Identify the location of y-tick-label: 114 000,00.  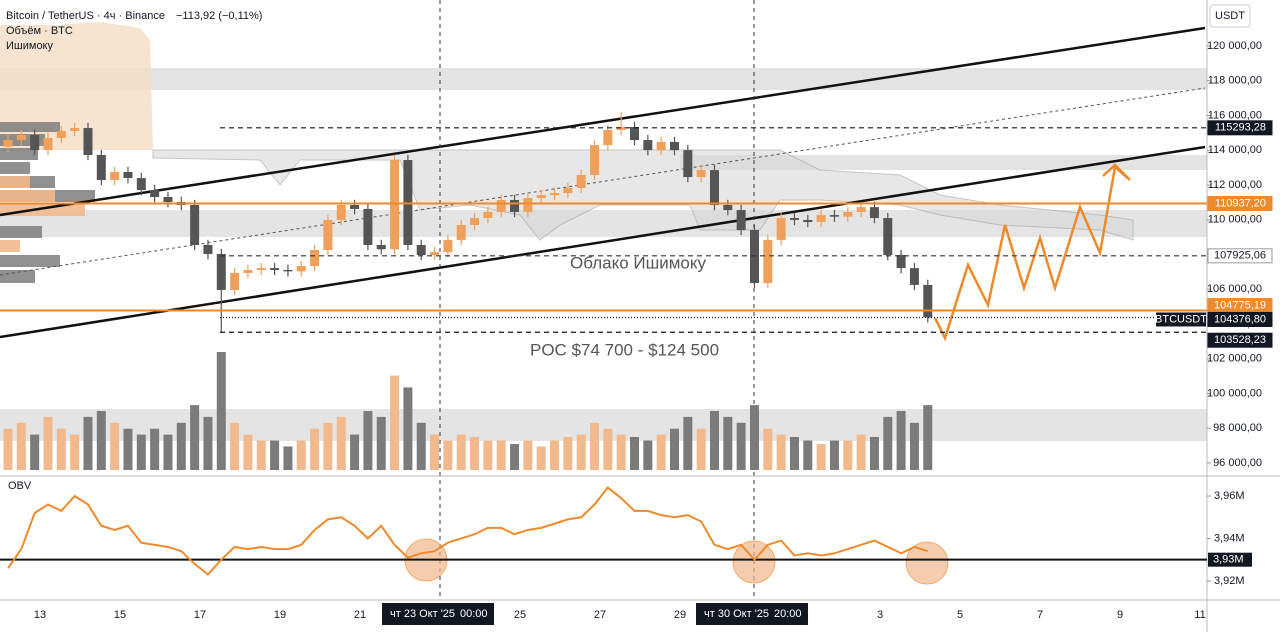
(1235, 150).